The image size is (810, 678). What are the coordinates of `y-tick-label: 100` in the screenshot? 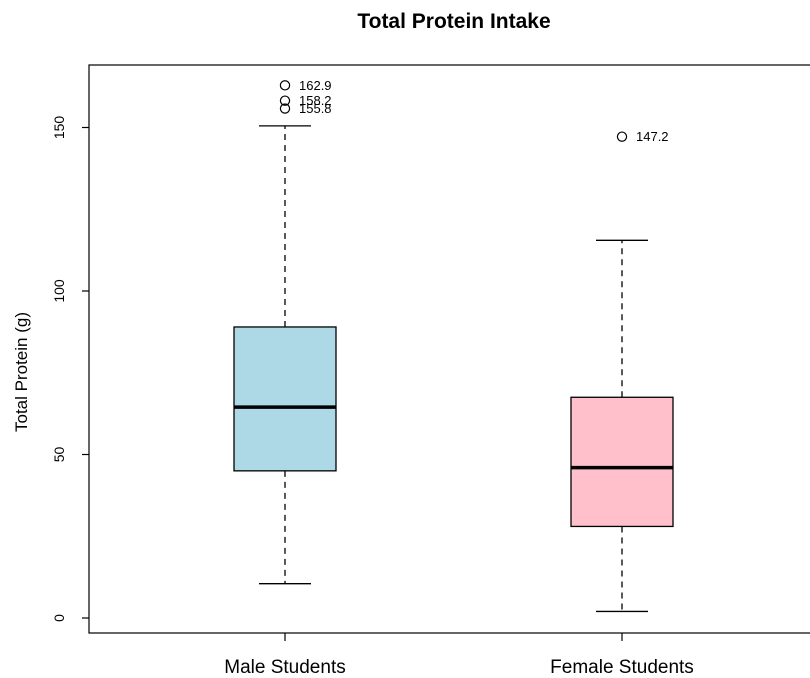 It's located at (59, 291).